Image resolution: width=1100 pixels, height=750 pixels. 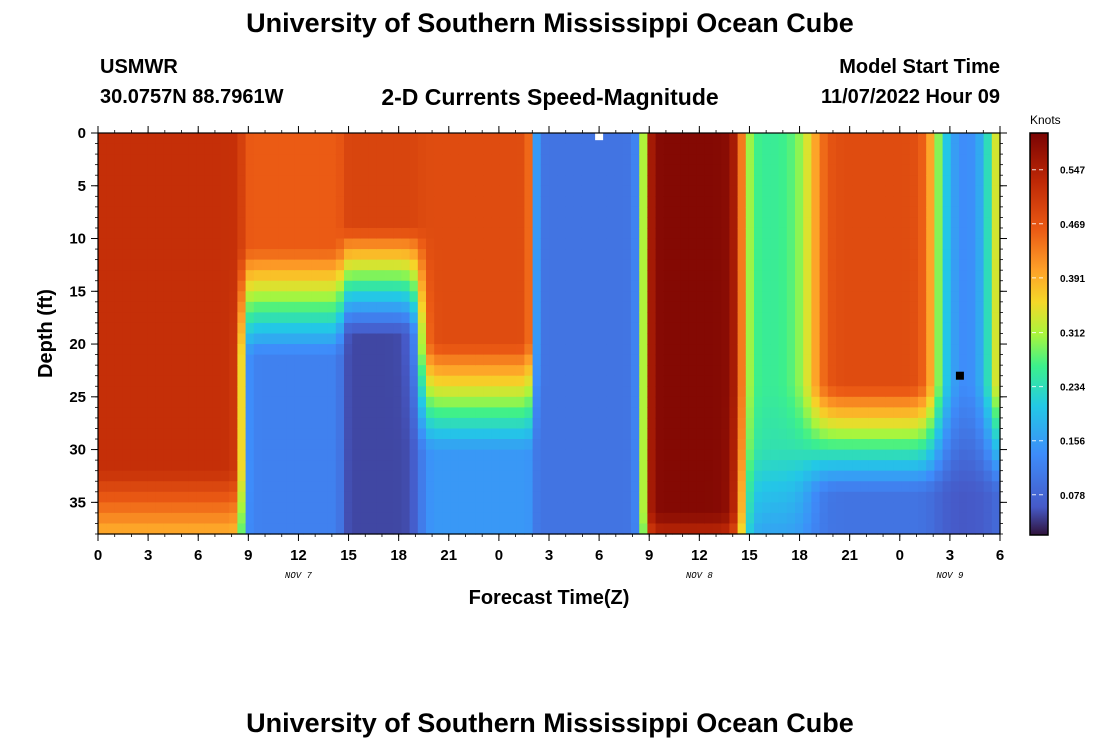 What do you see at coordinates (1072, 442) in the screenshot?
I see `colorbar-tick-label: 0.156` at bounding box center [1072, 442].